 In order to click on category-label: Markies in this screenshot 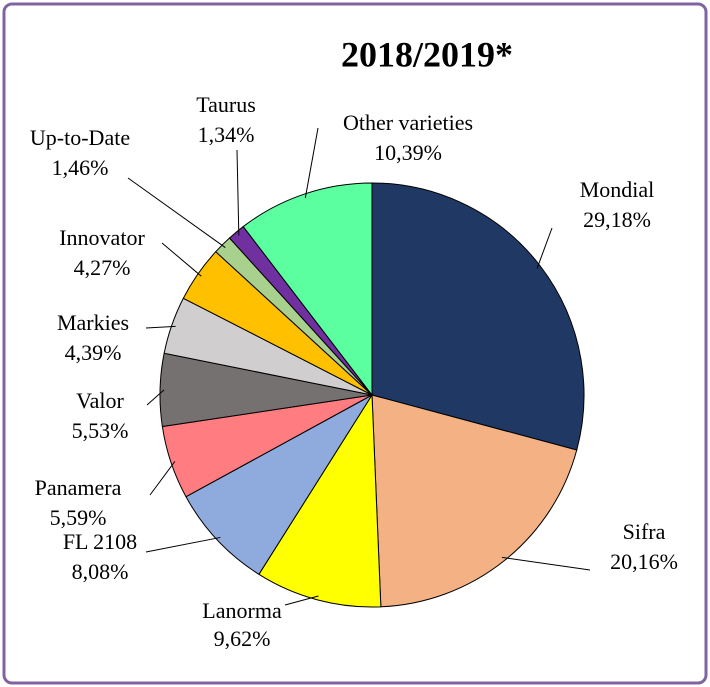, I will do `click(93, 322)`.